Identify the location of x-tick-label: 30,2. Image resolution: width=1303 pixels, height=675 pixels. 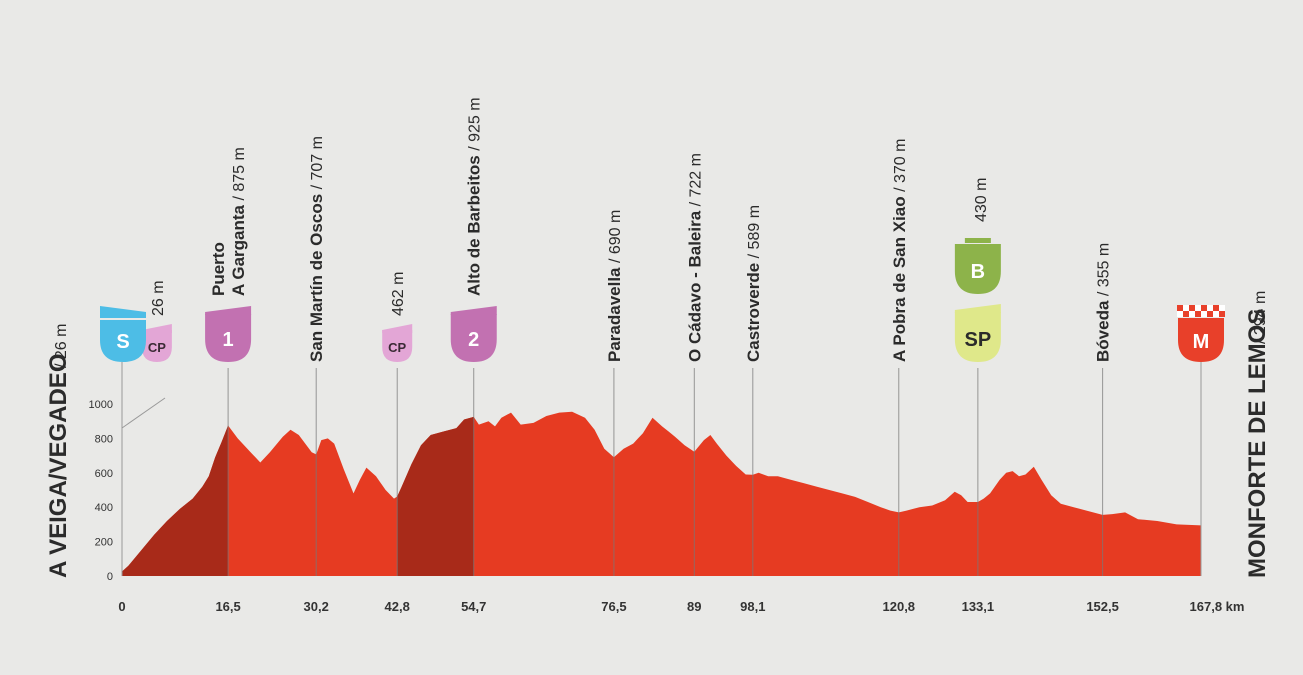
(316, 606).